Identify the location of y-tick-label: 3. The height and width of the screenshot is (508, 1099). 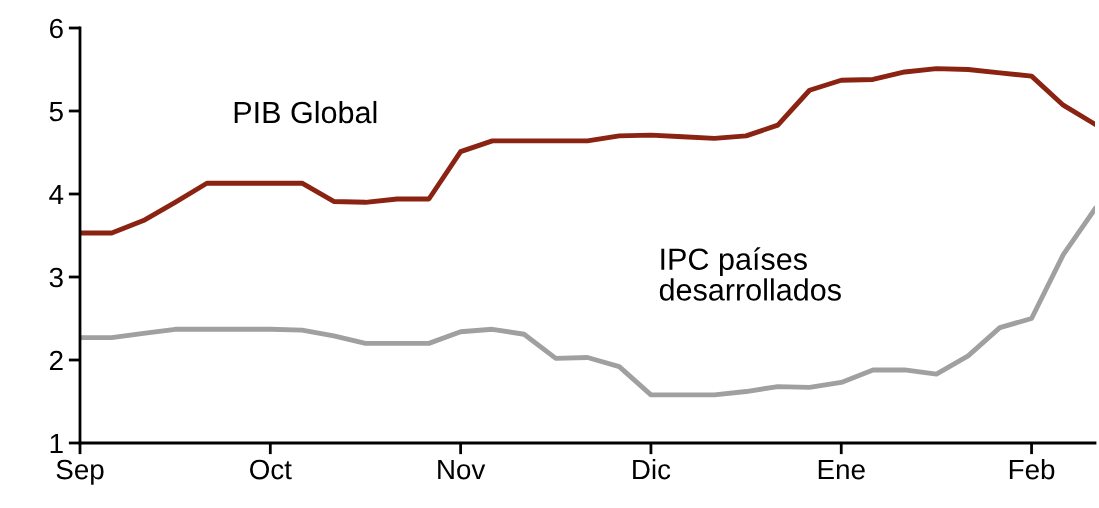
(56, 277).